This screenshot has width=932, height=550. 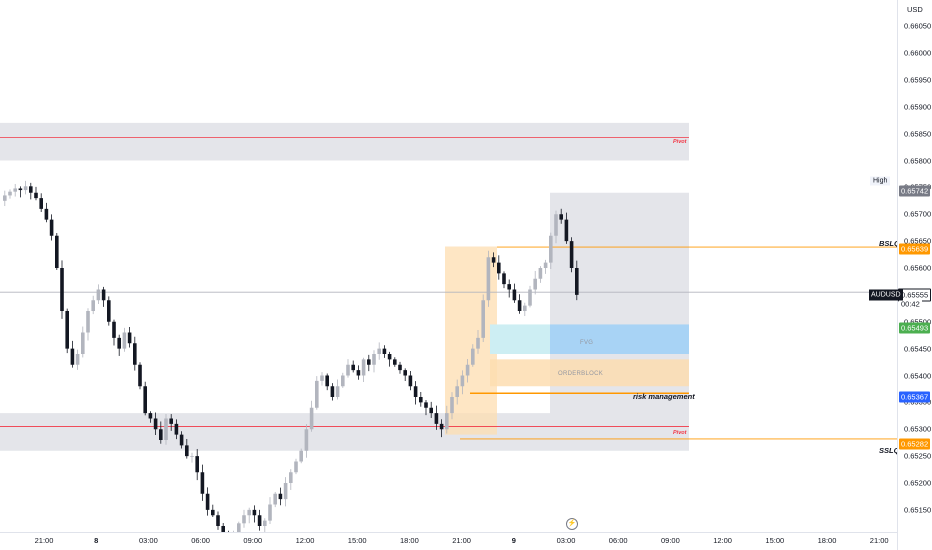 I want to click on sslq-label: SSLQ, so click(x=889, y=450).